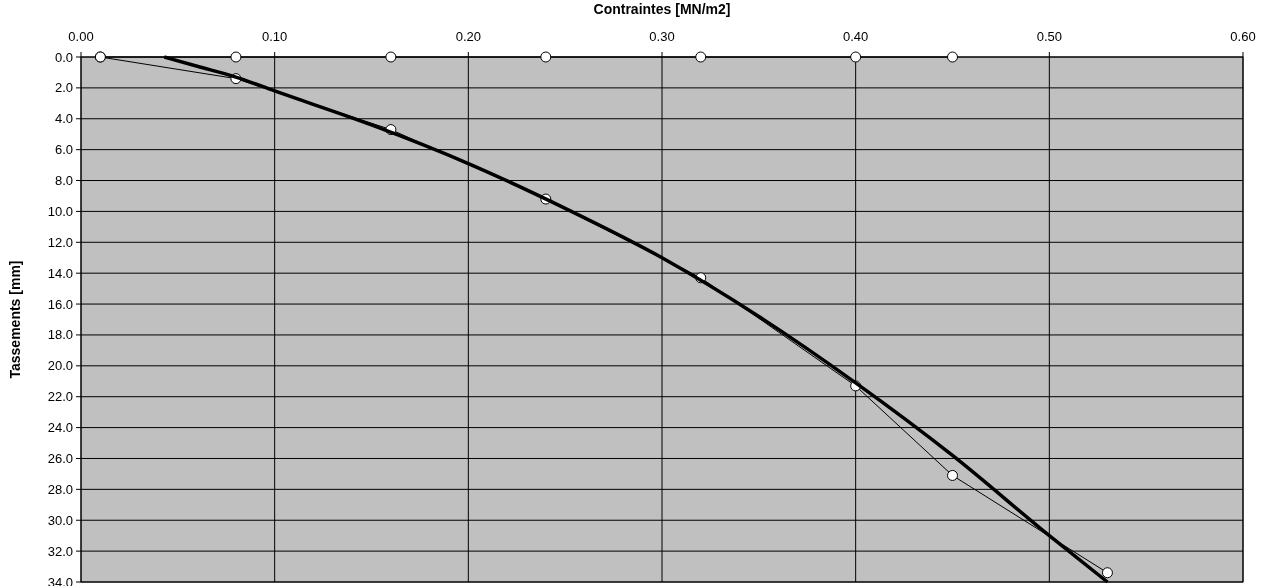  What do you see at coordinates (60, 520) in the screenshot?
I see `y-tick-label: 30.0` at bounding box center [60, 520].